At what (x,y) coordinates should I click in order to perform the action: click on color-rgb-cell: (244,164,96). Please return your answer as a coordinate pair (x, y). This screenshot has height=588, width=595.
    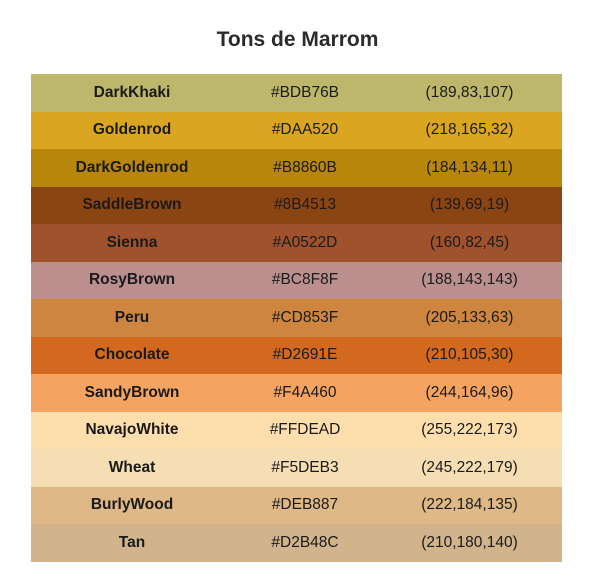
    Looking at the image, I should click on (469, 392).